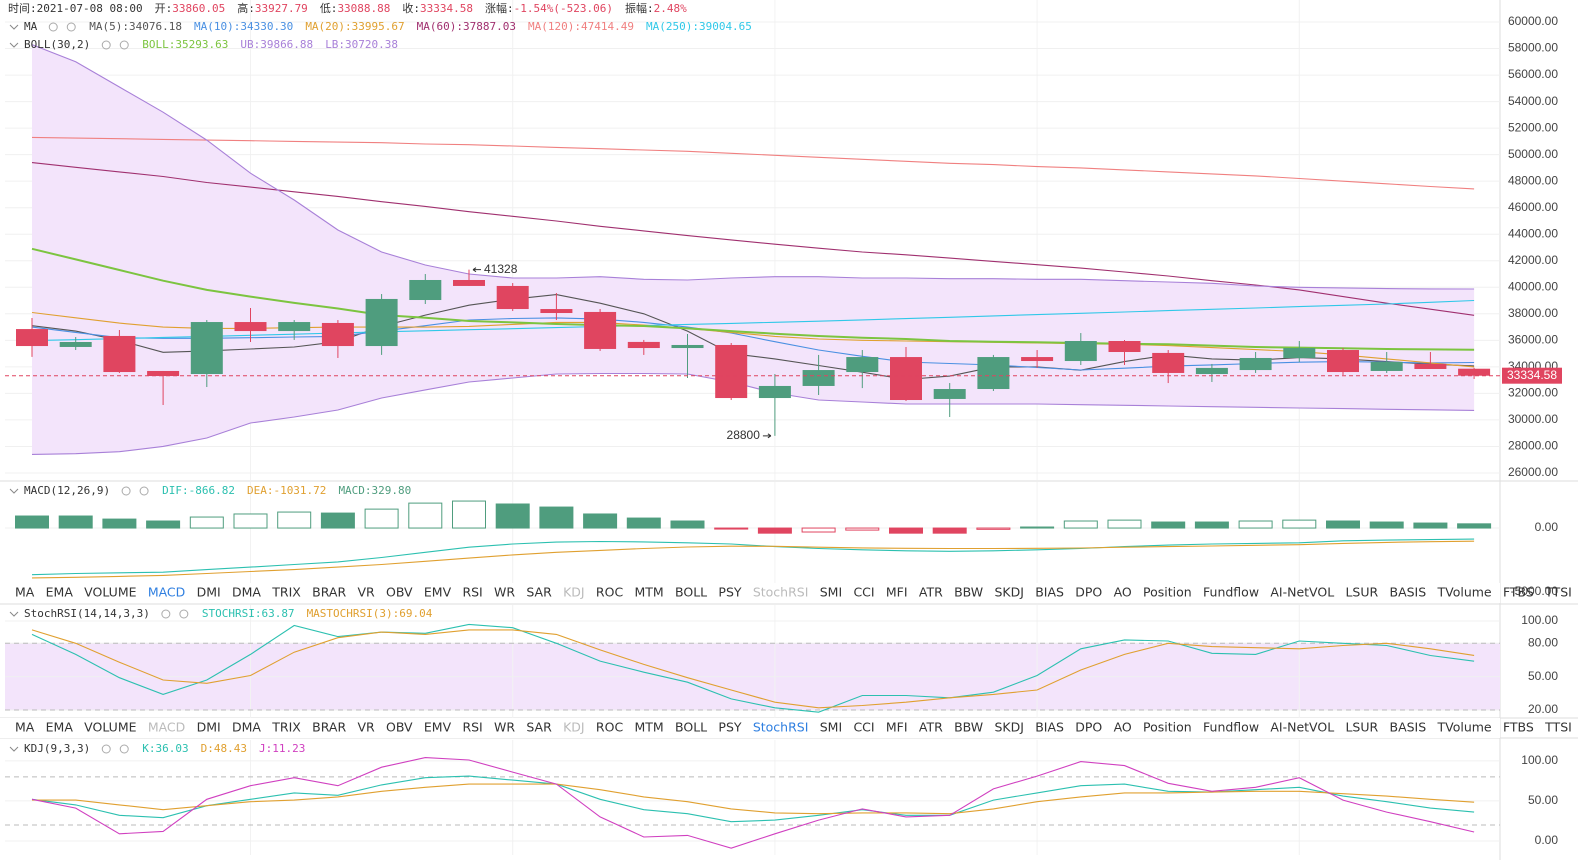  What do you see at coordinates (164, 8) in the screenshot?
I see `header-label: 开:` at bounding box center [164, 8].